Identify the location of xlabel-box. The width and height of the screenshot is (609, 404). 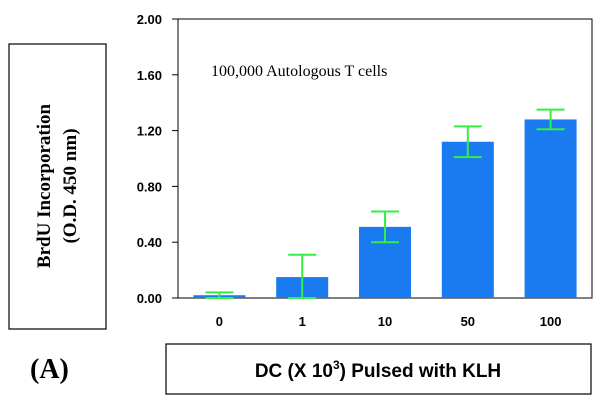
(378, 369).